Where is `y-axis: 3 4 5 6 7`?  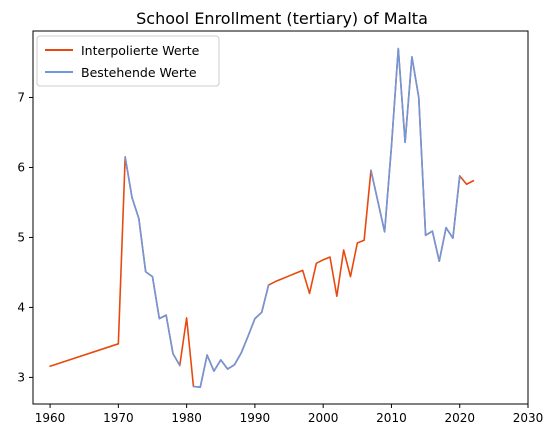
y-axis: 3 4 5 6 7 is located at coordinates (25, 237).